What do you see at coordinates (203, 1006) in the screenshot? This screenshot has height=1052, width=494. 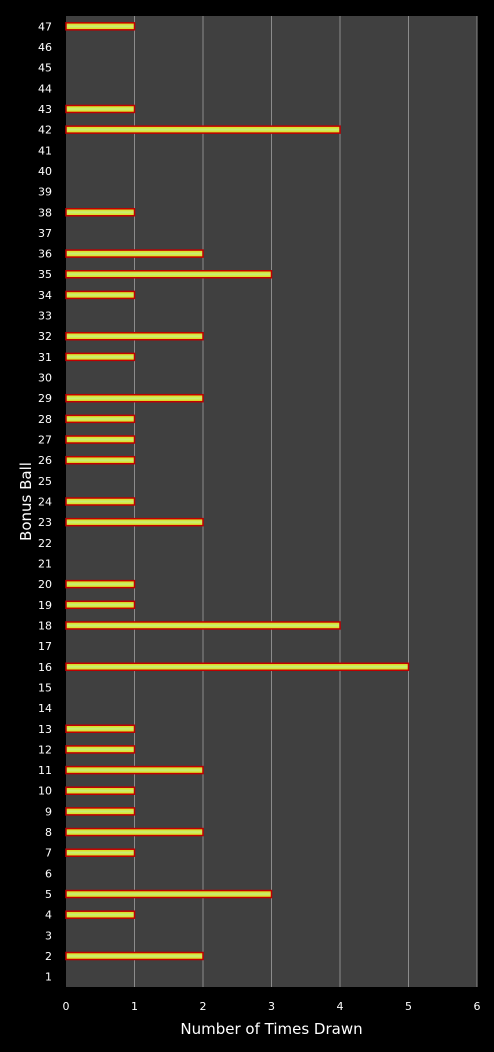 I see `x-tick-label: 2` at bounding box center [203, 1006].